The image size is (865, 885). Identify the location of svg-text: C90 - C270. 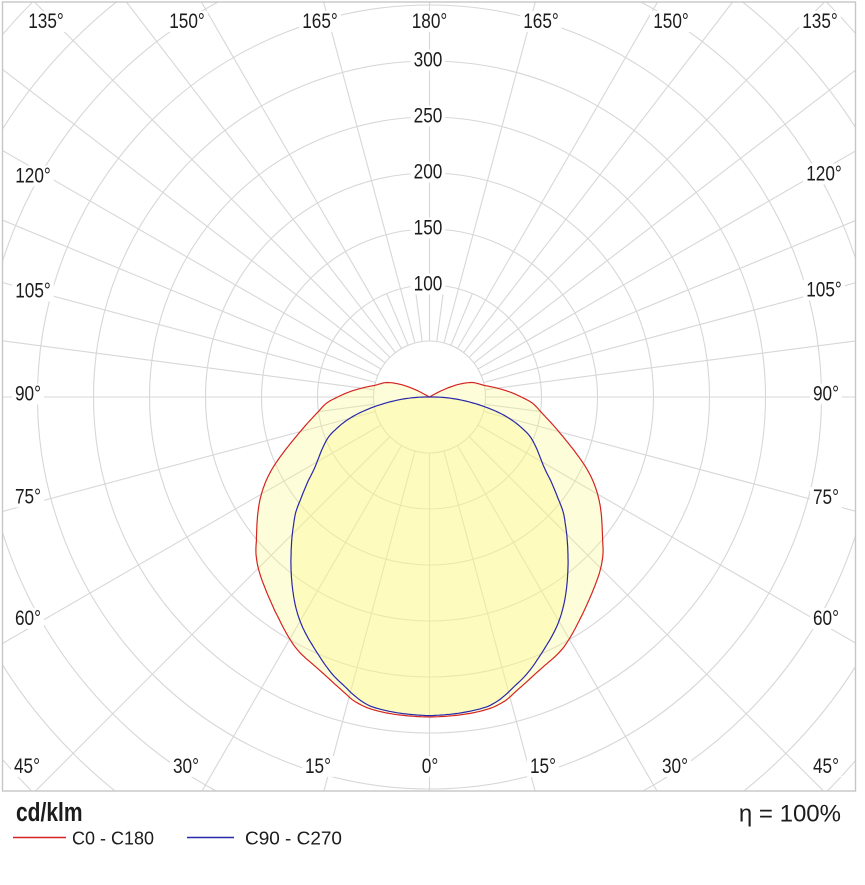
(293, 839).